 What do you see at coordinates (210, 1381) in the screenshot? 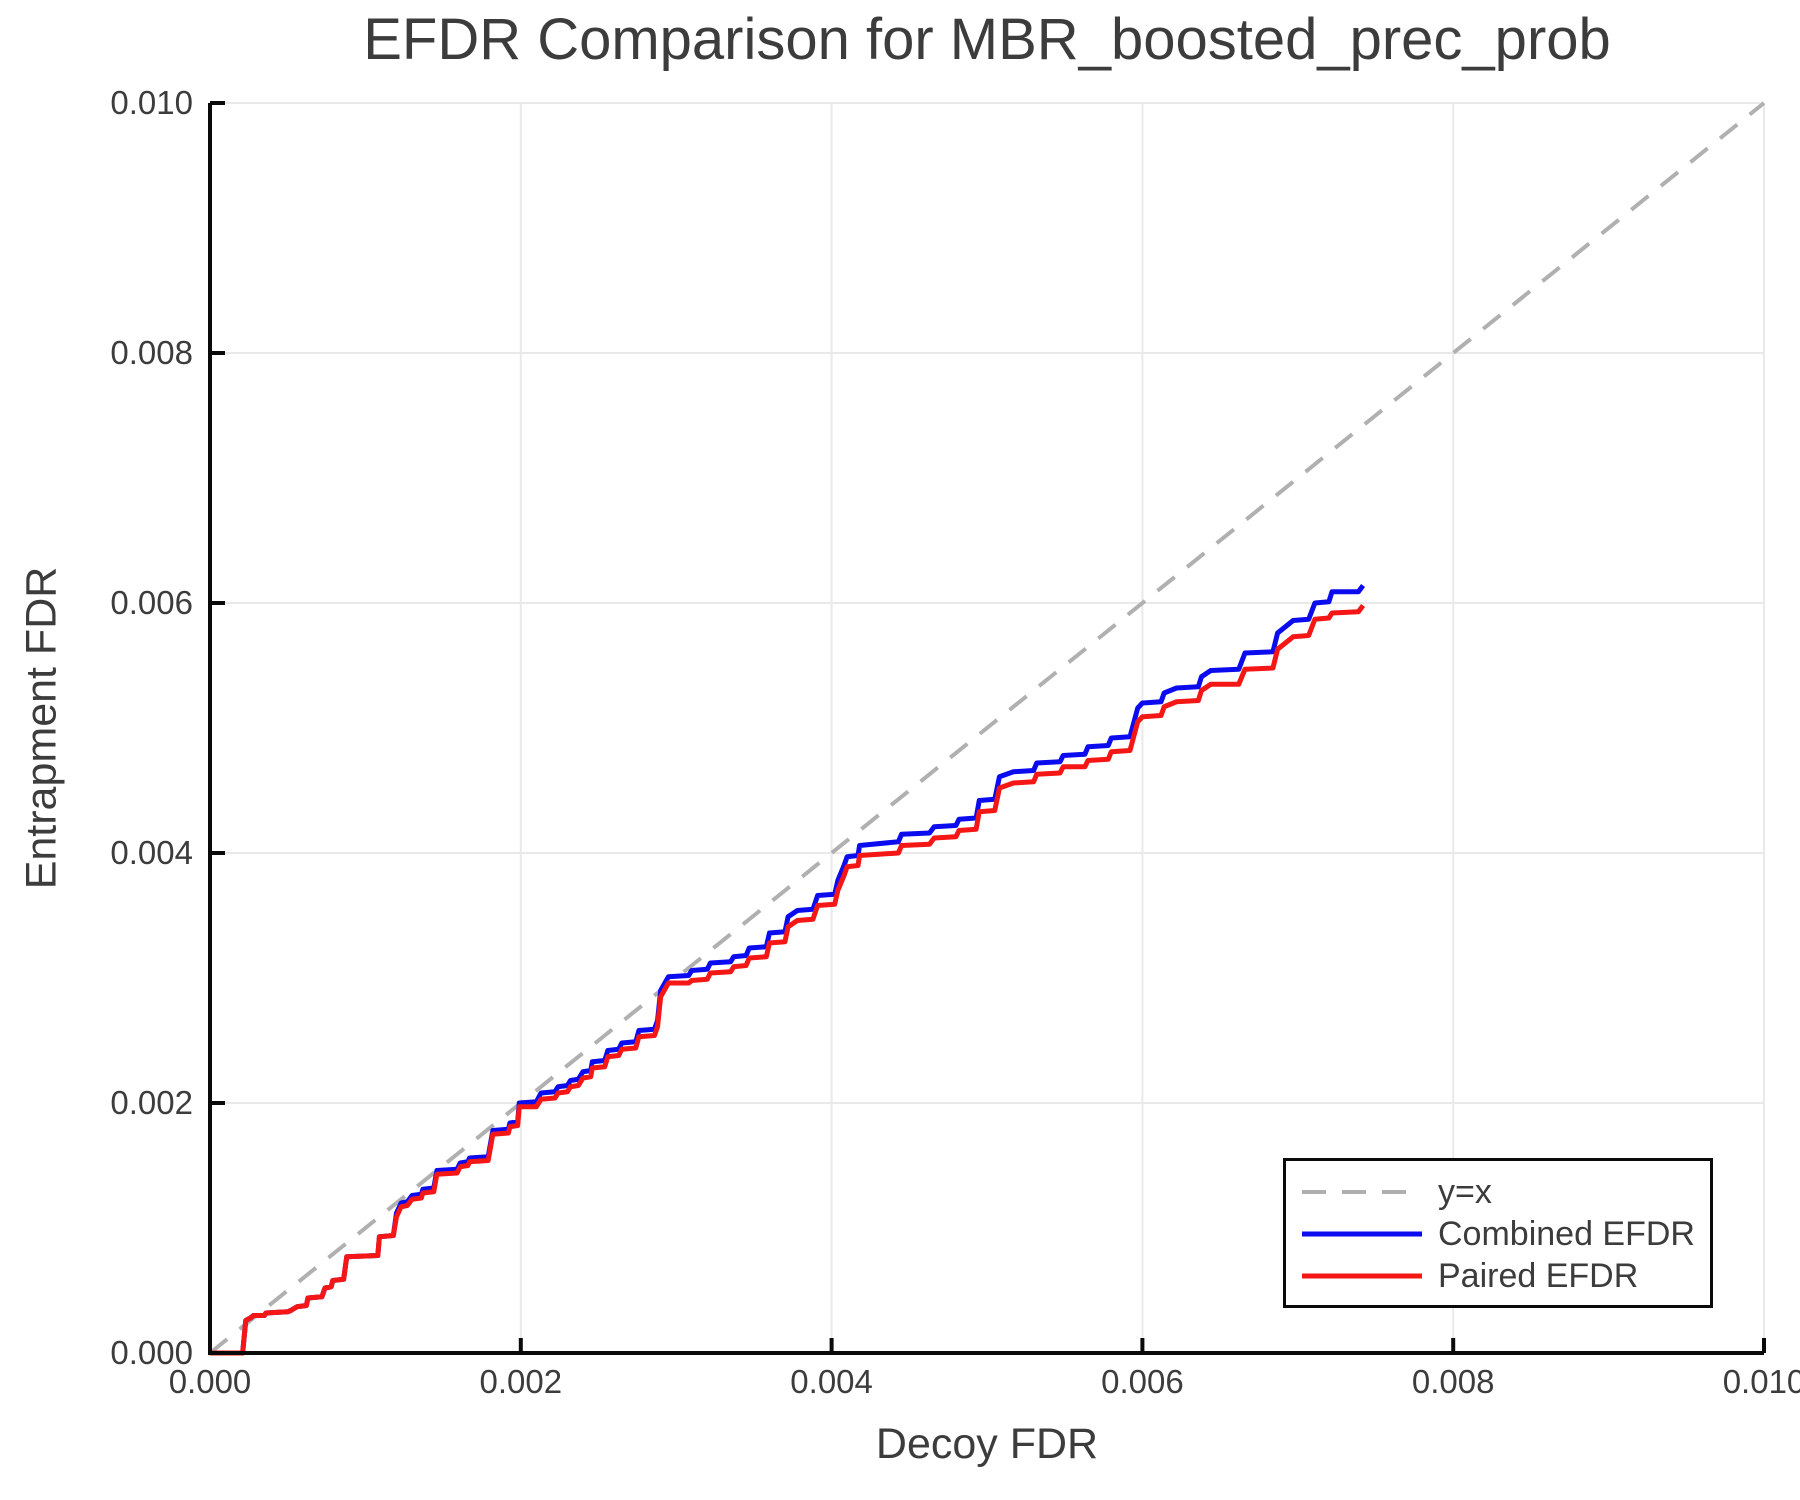
I see `x-tick-label: 0.000` at bounding box center [210, 1381].